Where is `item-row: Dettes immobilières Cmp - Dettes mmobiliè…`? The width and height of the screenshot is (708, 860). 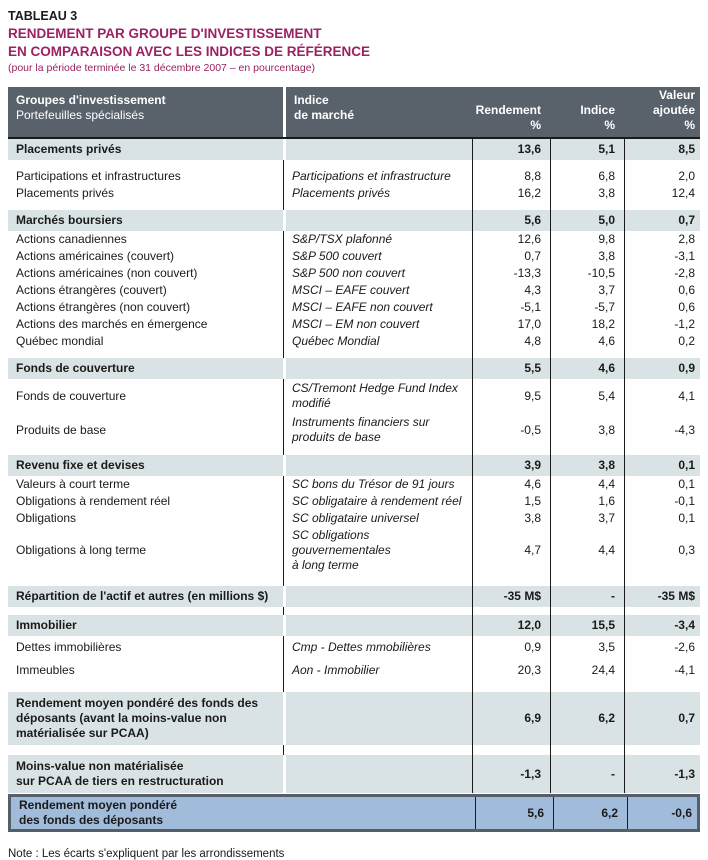 item-row: Dettes immobilières Cmp - Dettes mmobiliè… is located at coordinates (354, 648).